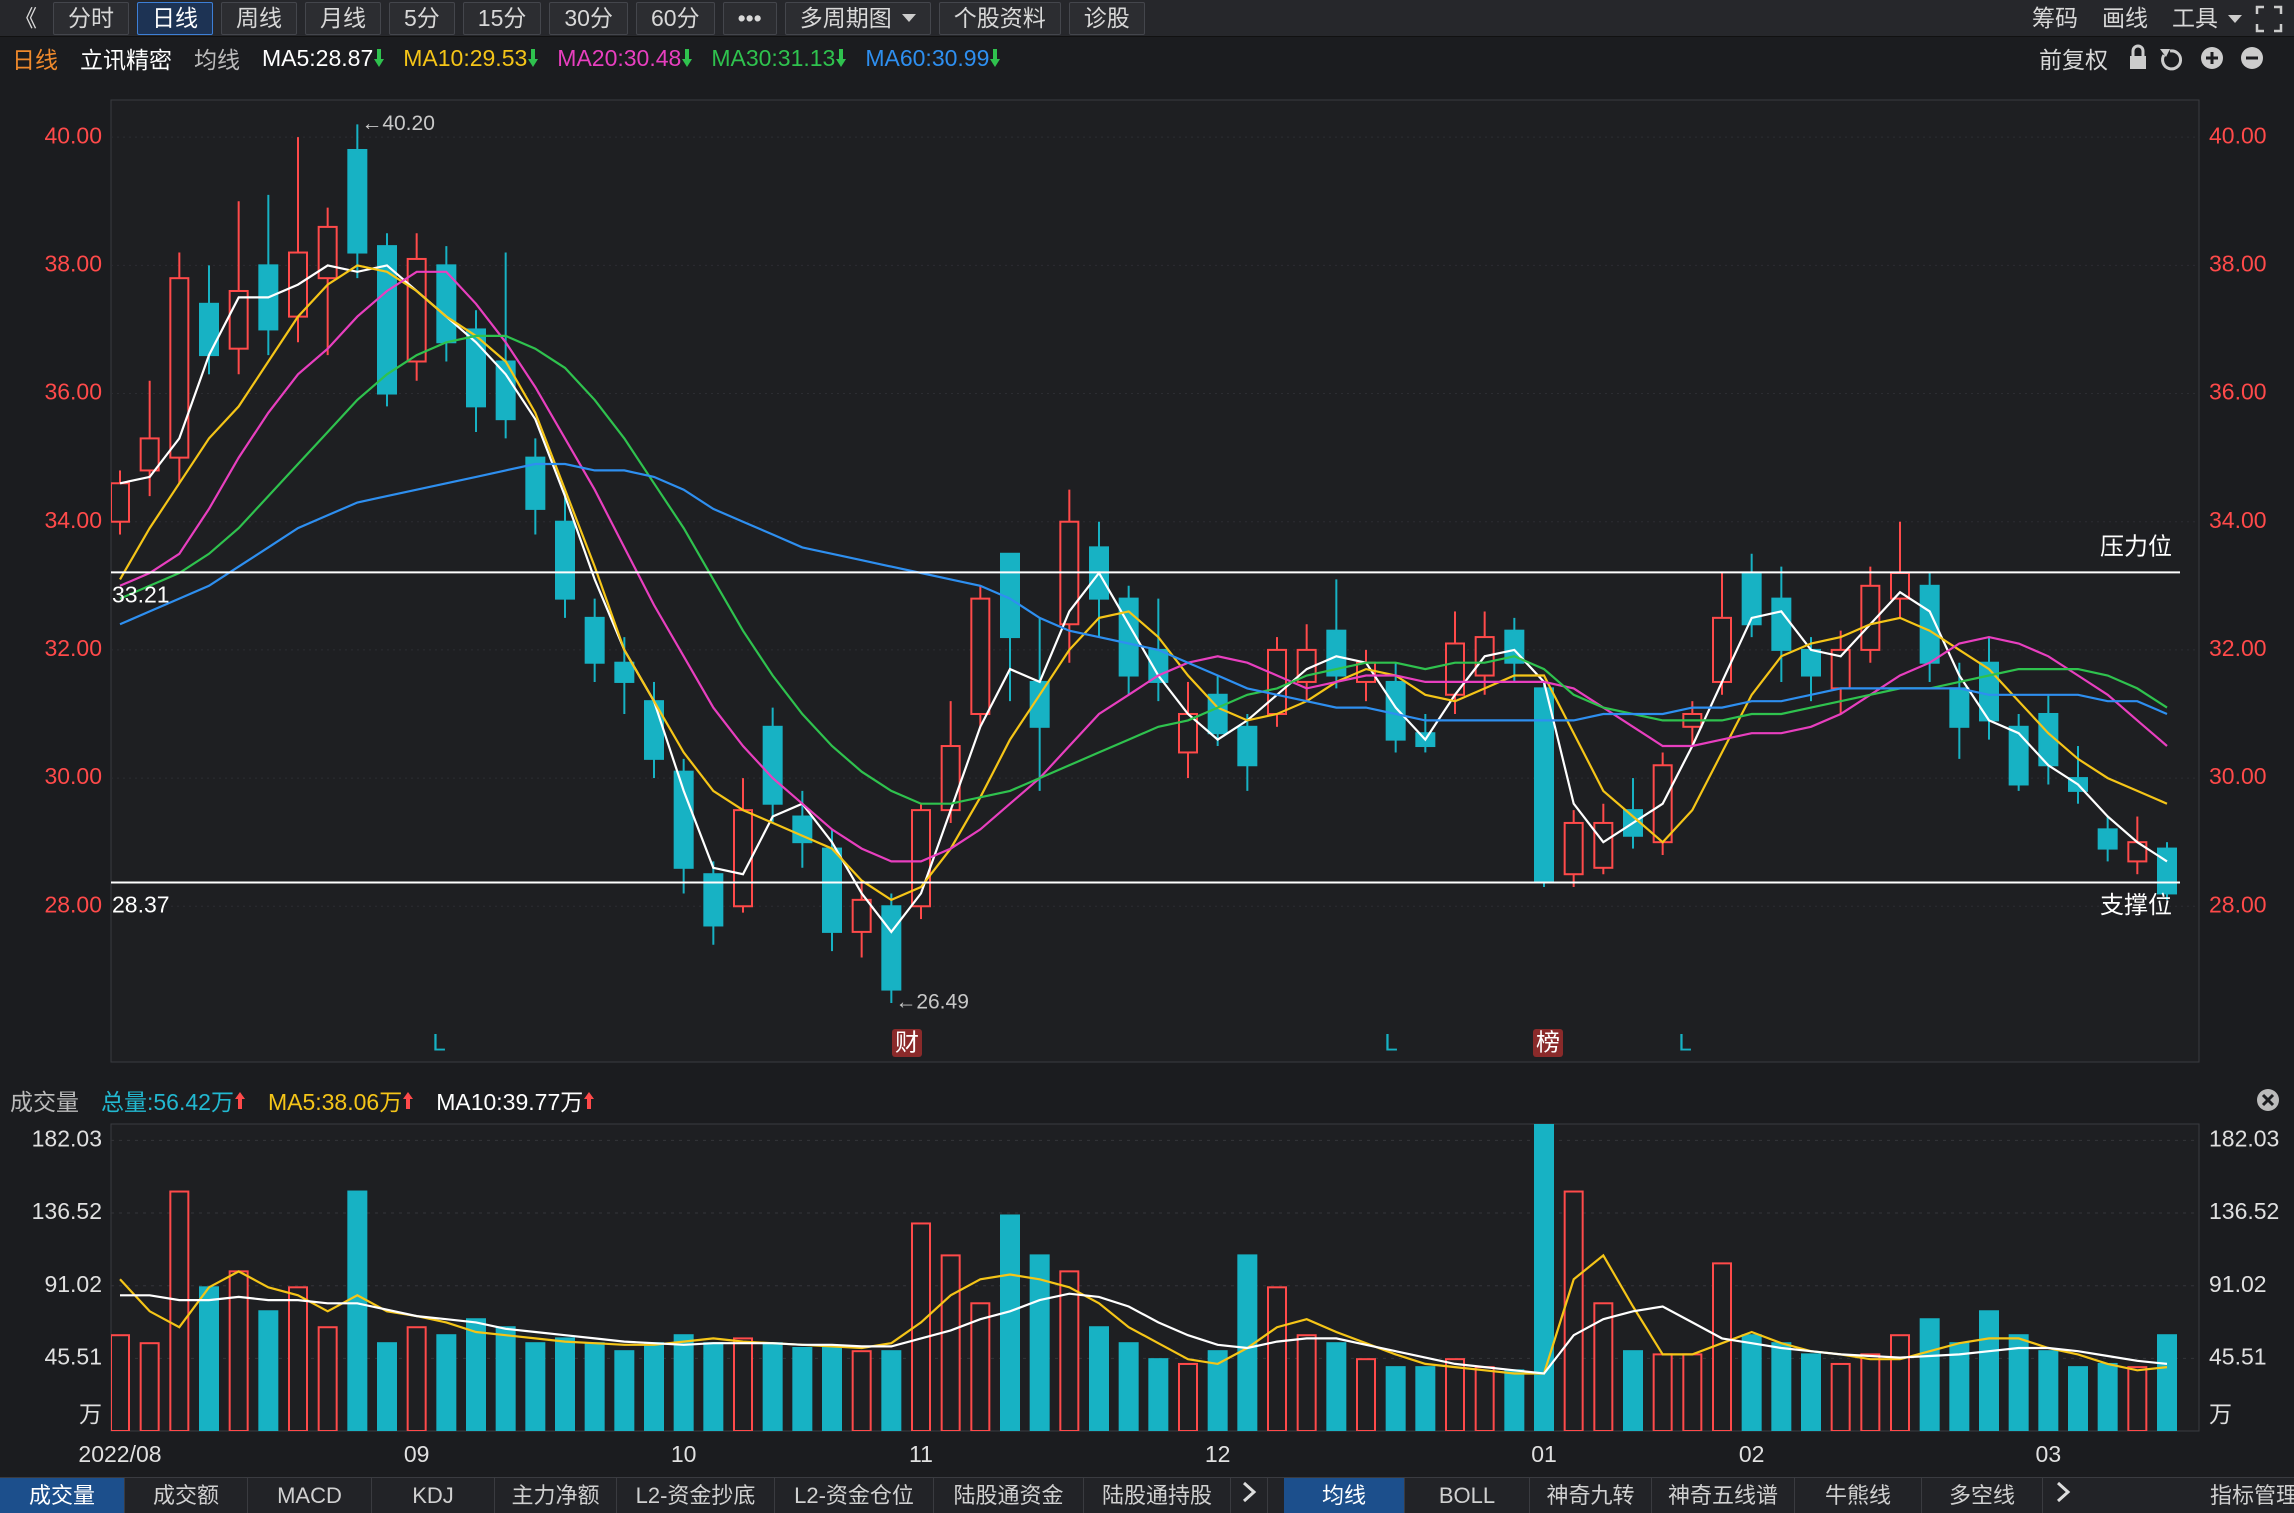 The height and width of the screenshot is (1513, 2294). What do you see at coordinates (67, 1138) in the screenshot?
I see `y-tick-label: 182.03` at bounding box center [67, 1138].